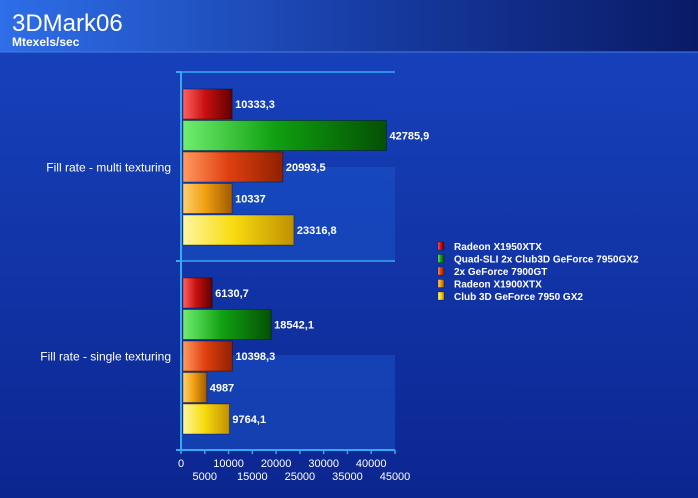 The width and height of the screenshot is (698, 498). What do you see at coordinates (409, 137) in the screenshot?
I see `data-label-1-0: 42785,9` at bounding box center [409, 137].